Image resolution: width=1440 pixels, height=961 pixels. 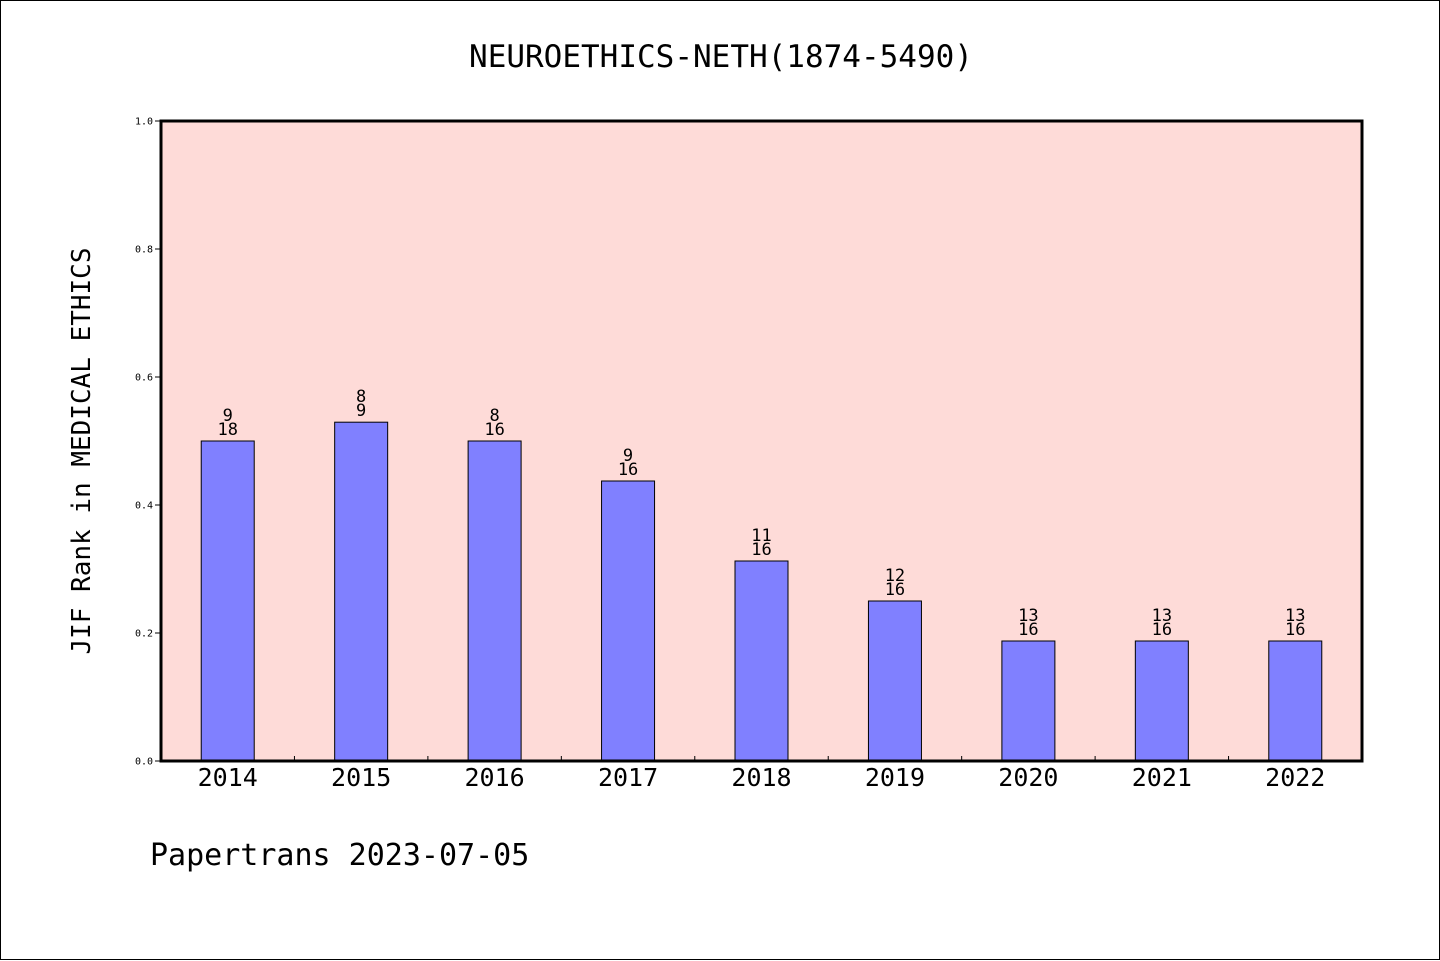 What do you see at coordinates (361, 411) in the screenshot?
I see `bar-total-label: 9` at bounding box center [361, 411].